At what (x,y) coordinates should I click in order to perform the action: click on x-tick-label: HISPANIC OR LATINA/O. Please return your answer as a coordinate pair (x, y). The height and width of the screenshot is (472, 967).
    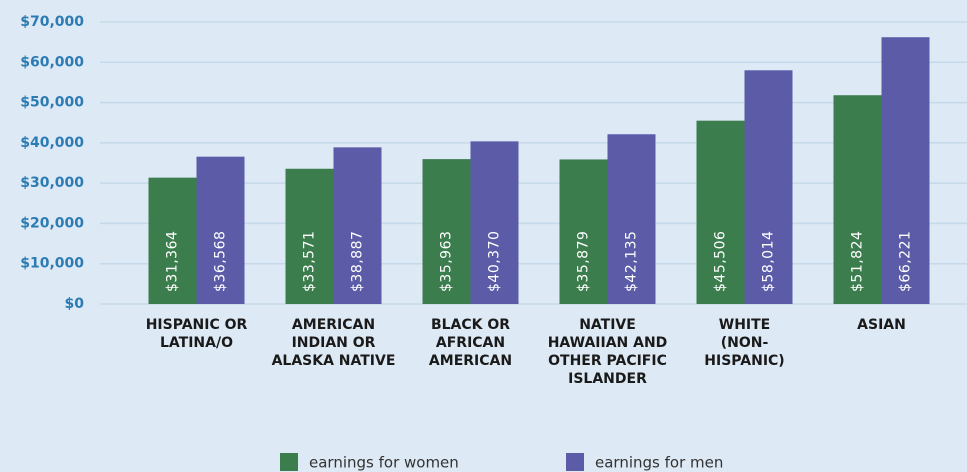
    Looking at the image, I should click on (196, 334).